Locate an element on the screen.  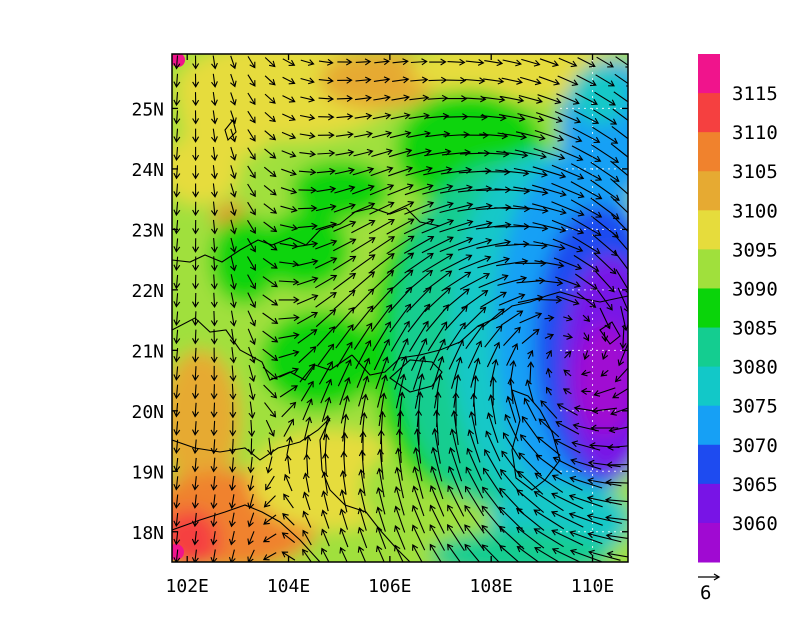
colorbar-label: 3110 is located at coordinates (755, 133).